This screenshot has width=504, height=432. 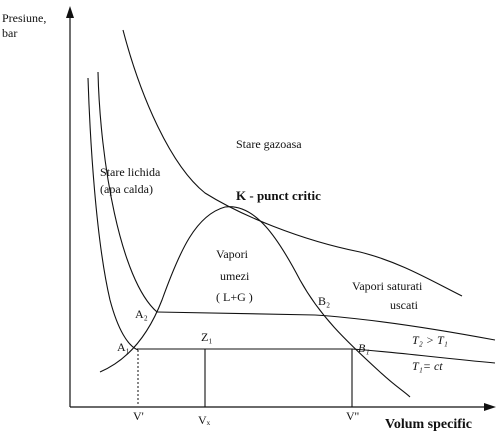 I want to click on point-b2-label: B₂, so click(x=324, y=301).